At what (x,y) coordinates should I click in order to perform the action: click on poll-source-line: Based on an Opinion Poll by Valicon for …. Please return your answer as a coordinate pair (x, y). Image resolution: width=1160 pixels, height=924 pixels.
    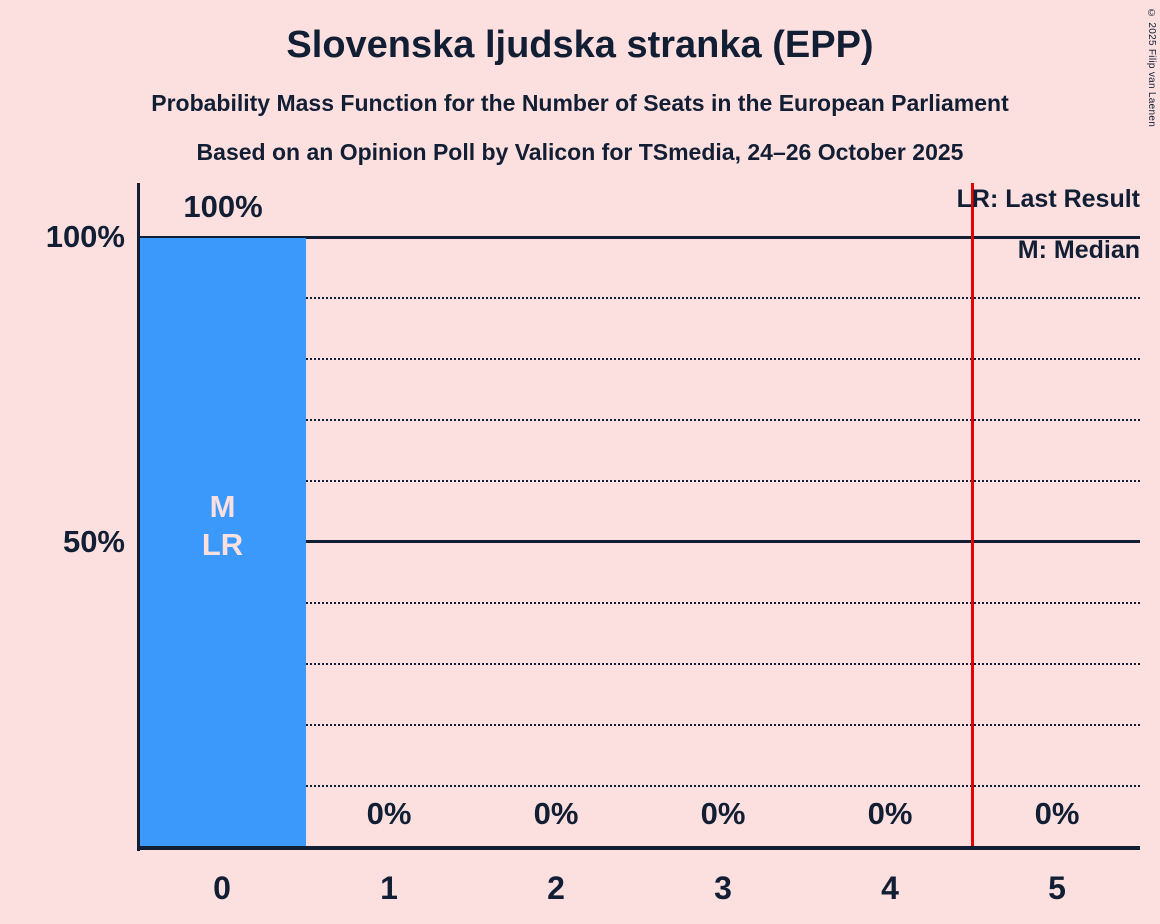
    Looking at the image, I should click on (580, 152).